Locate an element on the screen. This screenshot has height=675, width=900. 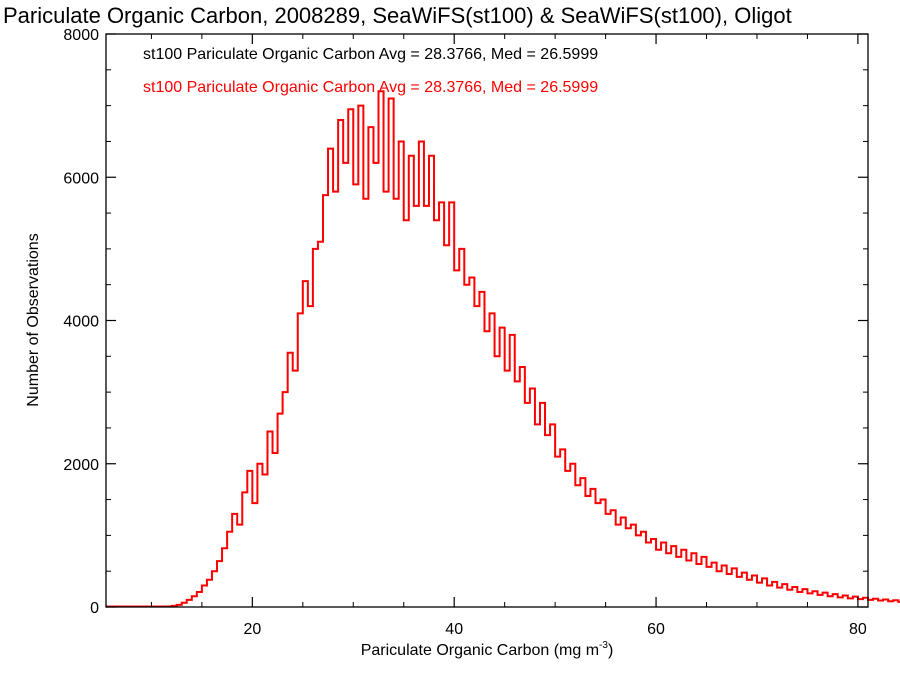
y-tick-label: 8000 is located at coordinates (81, 35).